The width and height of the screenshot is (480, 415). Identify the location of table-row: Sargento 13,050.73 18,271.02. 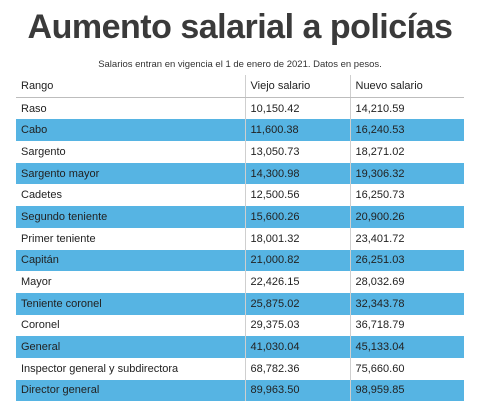
(240, 152).